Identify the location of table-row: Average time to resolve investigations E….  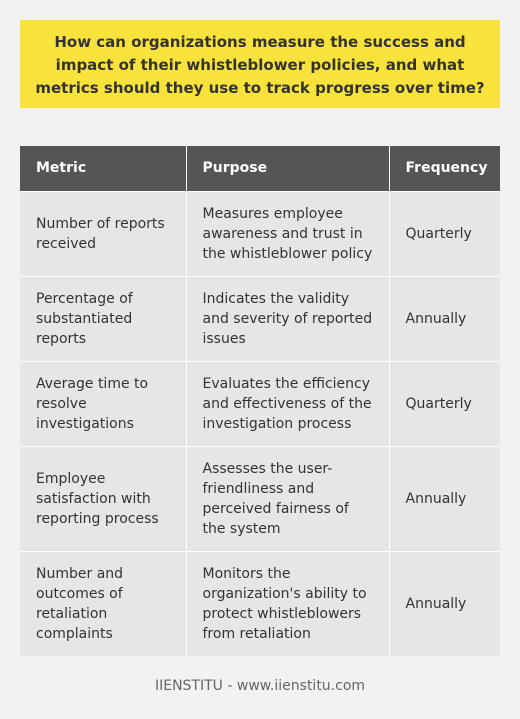
(260, 403).